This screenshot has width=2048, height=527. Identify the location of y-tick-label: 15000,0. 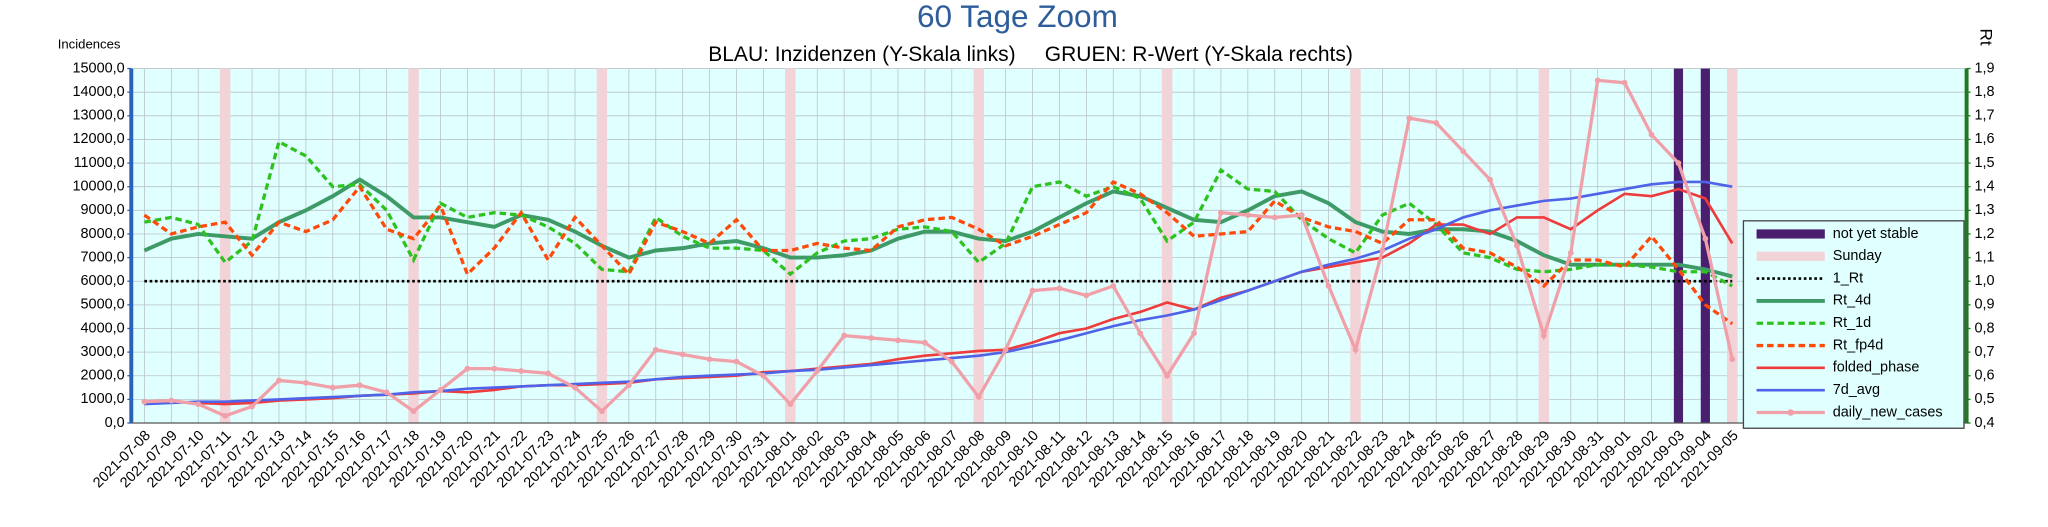
(99, 68).